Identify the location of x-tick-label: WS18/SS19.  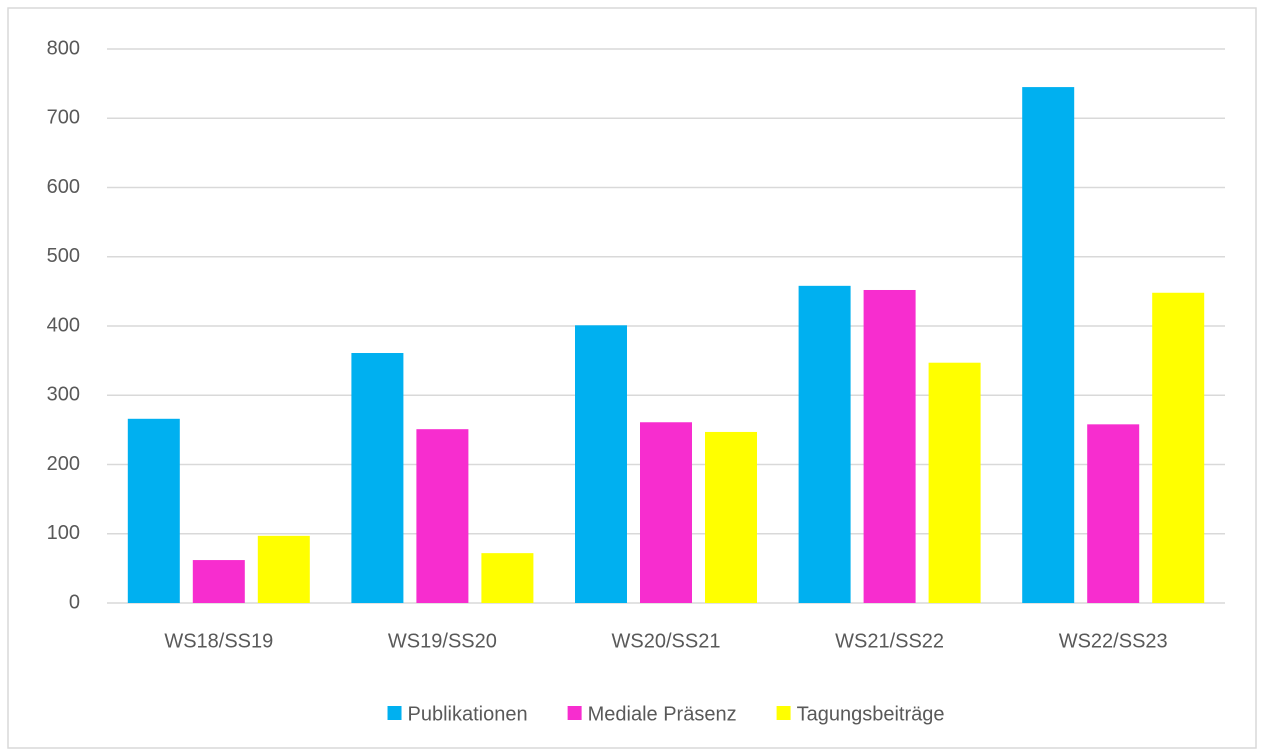
(218, 641).